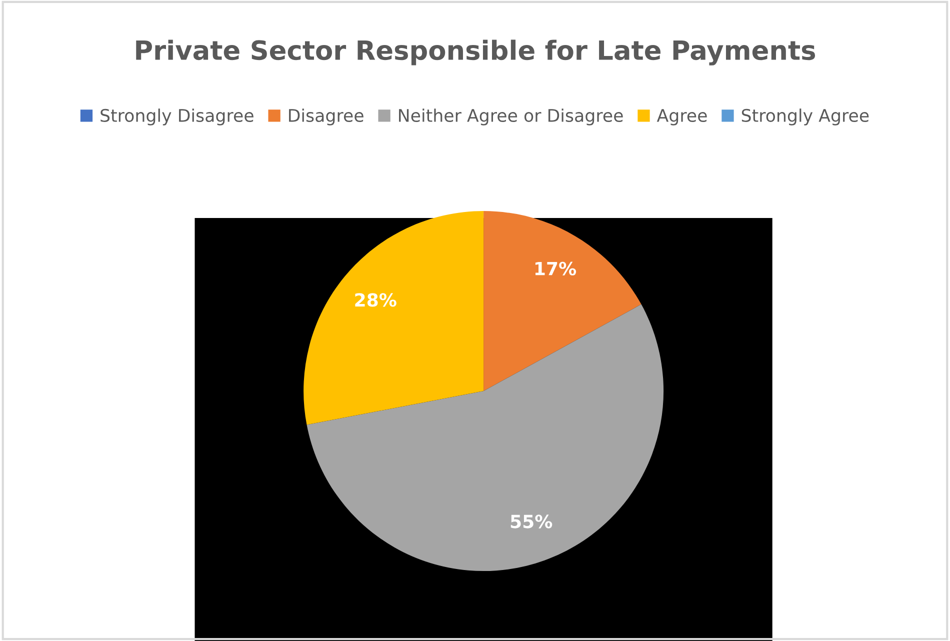 The image size is (950, 641). I want to click on data-label: 17%, so click(555, 269).